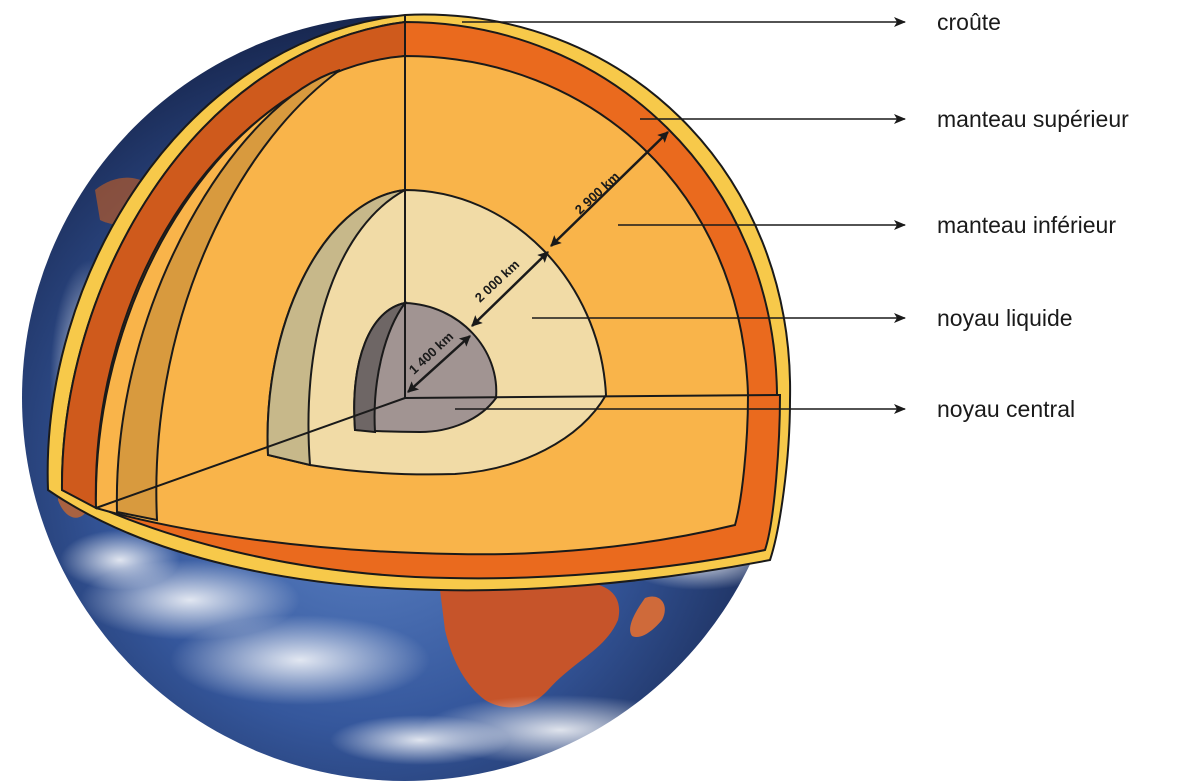  I want to click on dimension-arrows, so click(538, 262).